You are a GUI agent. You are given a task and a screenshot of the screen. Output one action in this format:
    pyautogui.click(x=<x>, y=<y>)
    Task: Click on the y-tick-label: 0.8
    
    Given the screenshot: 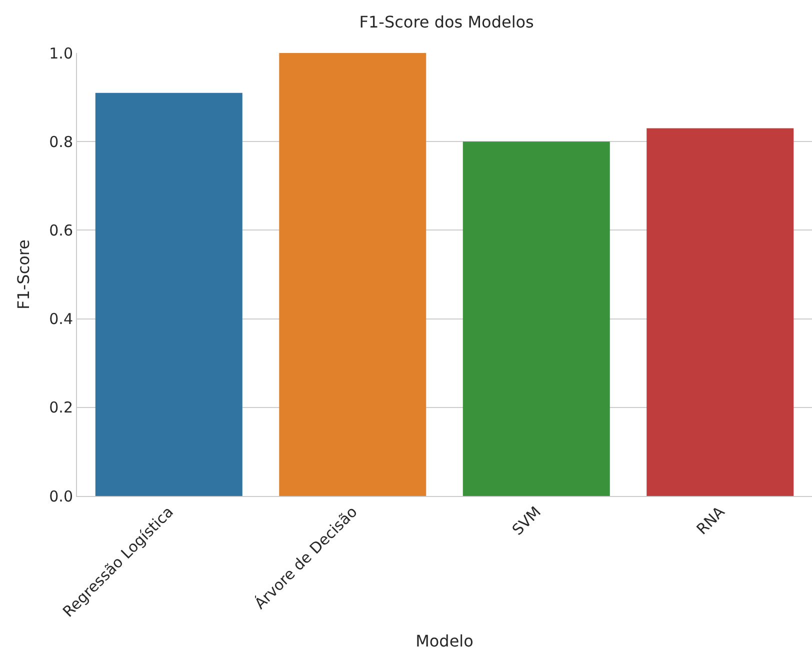 What is the action you would take?
    pyautogui.click(x=61, y=141)
    